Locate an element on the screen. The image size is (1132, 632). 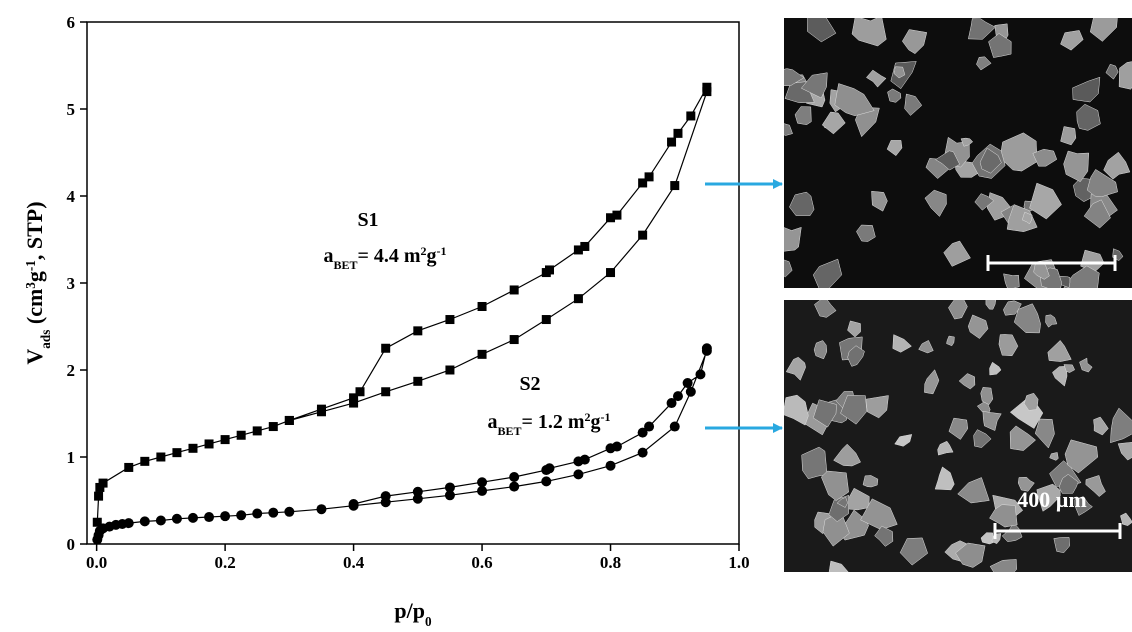
label-part: (cm is located at coordinates (34, 309).